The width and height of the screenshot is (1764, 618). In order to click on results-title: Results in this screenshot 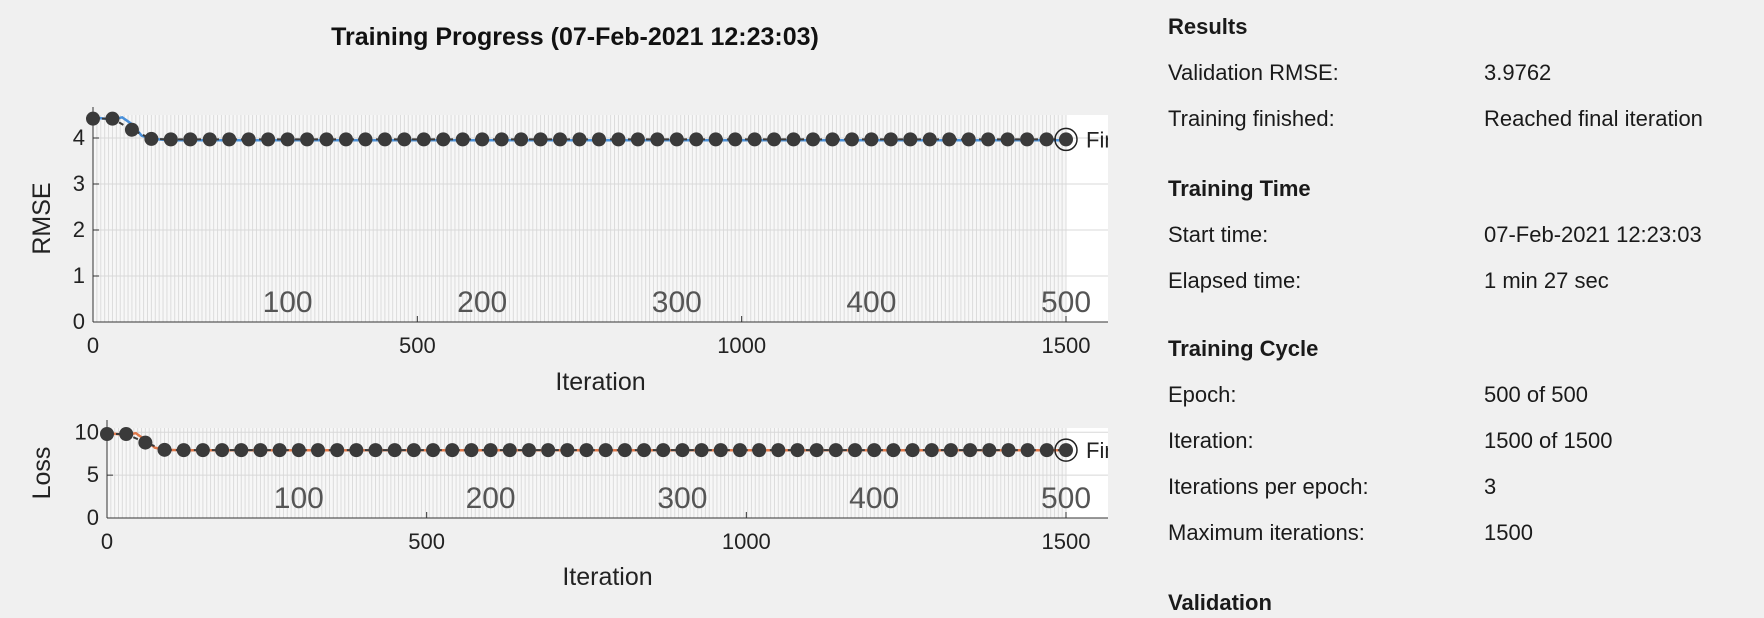, I will do `click(1208, 26)`.